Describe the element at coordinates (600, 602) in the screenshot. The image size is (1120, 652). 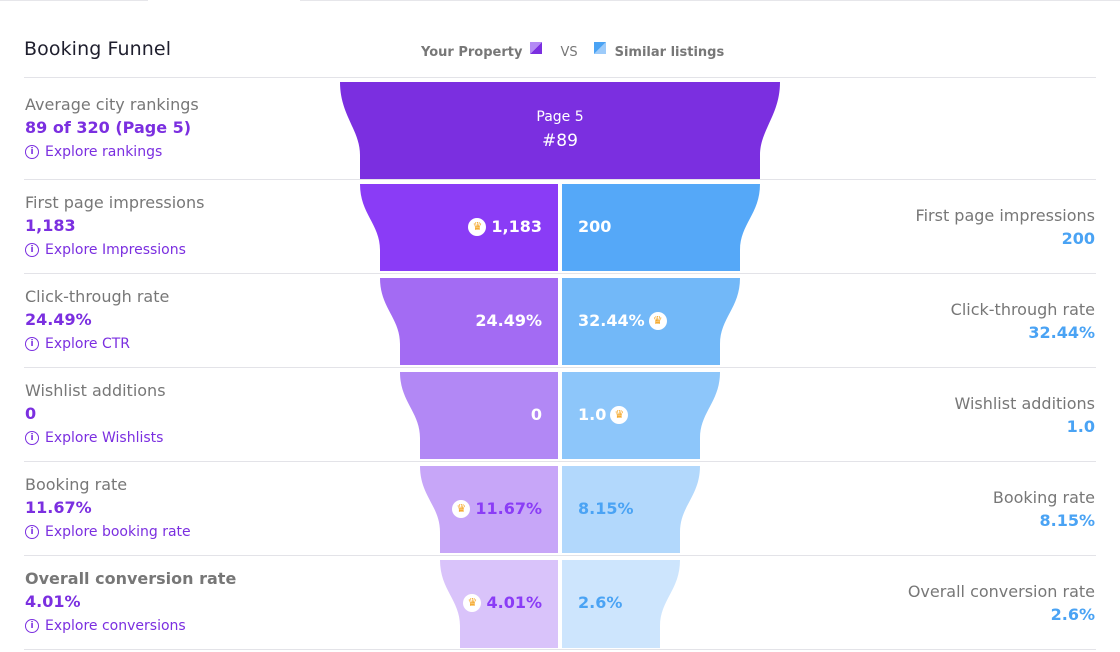
I see `funnel-similar-value: 2.6%` at that location.